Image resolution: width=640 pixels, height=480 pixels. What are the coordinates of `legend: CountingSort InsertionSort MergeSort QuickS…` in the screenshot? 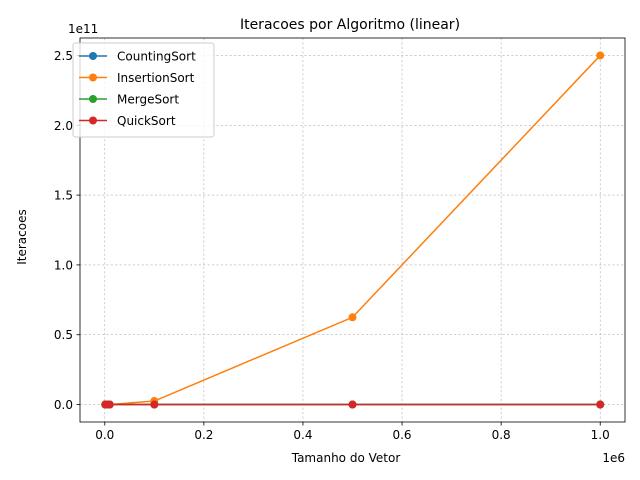 It's located at (143, 90).